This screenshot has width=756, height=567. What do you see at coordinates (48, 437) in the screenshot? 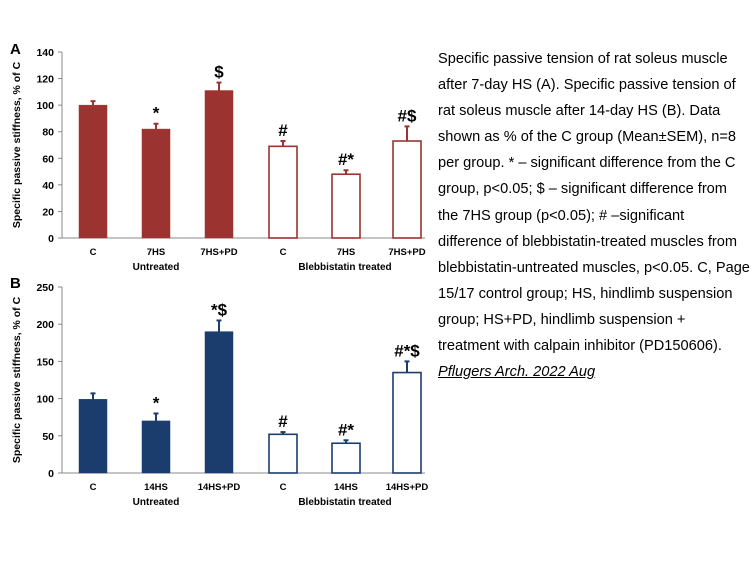
I see `y-tick-label: 50` at bounding box center [48, 437].